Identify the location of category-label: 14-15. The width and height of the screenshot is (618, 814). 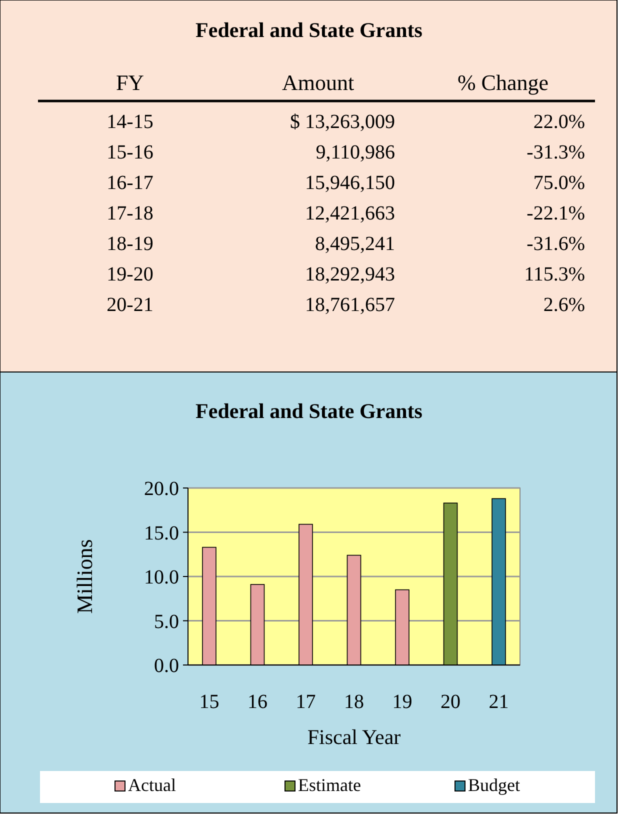
(130, 122).